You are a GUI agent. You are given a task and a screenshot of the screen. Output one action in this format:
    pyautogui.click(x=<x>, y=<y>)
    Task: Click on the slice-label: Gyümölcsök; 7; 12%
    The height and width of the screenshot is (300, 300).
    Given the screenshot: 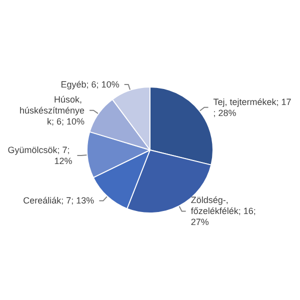 What is the action you would take?
    pyautogui.click(x=40, y=155)
    